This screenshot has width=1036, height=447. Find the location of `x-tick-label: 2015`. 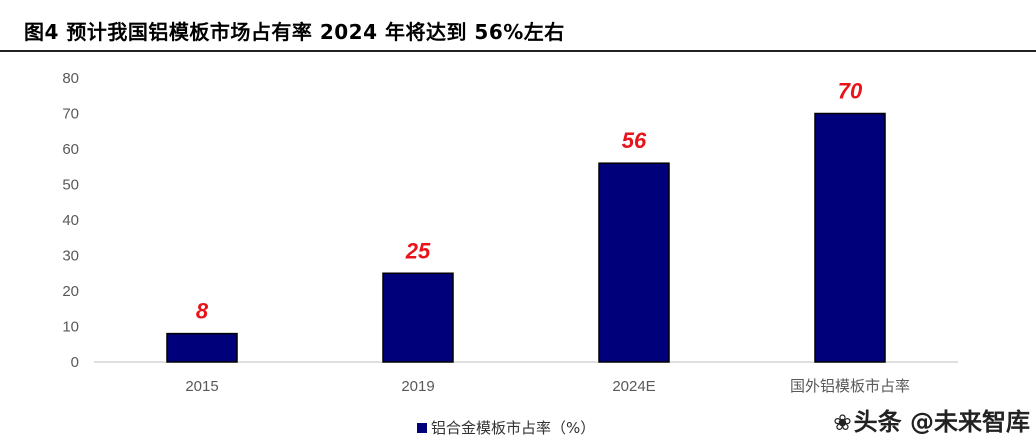

x-tick-label: 2015 is located at coordinates (201, 386).